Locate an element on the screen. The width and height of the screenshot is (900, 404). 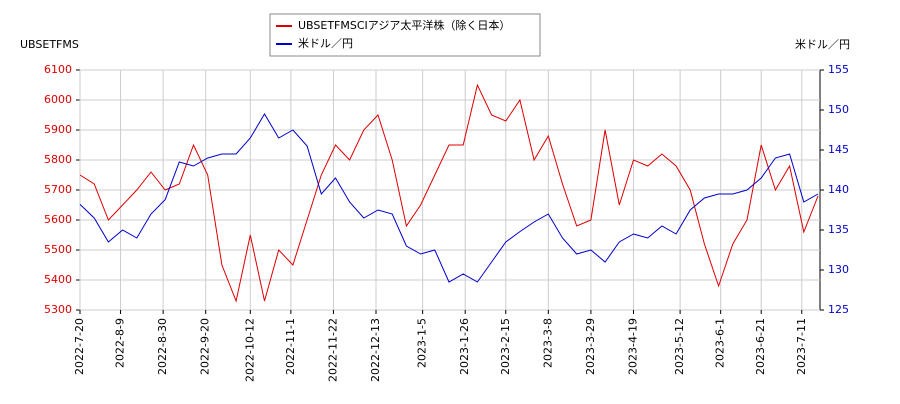
x-tick-label: 2022-8-9 is located at coordinates (120, 343).